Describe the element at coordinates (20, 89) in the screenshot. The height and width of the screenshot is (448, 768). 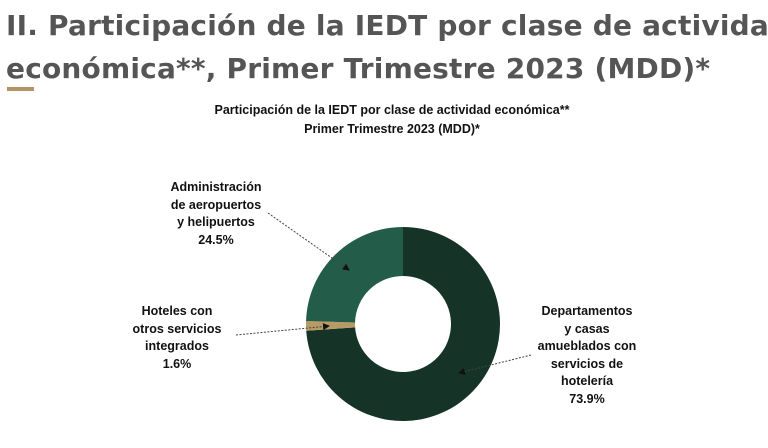
I see `title-accent-bar` at that location.